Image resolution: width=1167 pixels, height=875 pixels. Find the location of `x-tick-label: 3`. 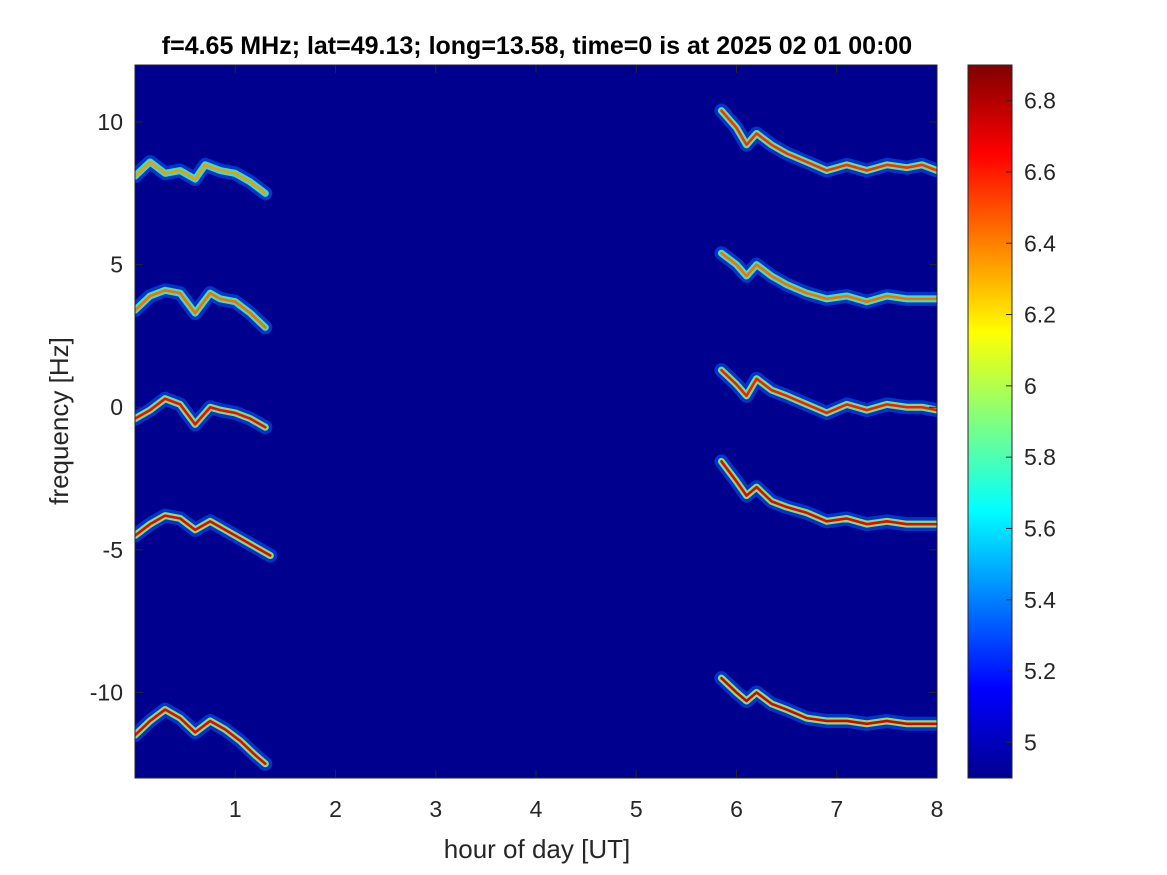

x-tick-label: 3 is located at coordinates (435, 809).